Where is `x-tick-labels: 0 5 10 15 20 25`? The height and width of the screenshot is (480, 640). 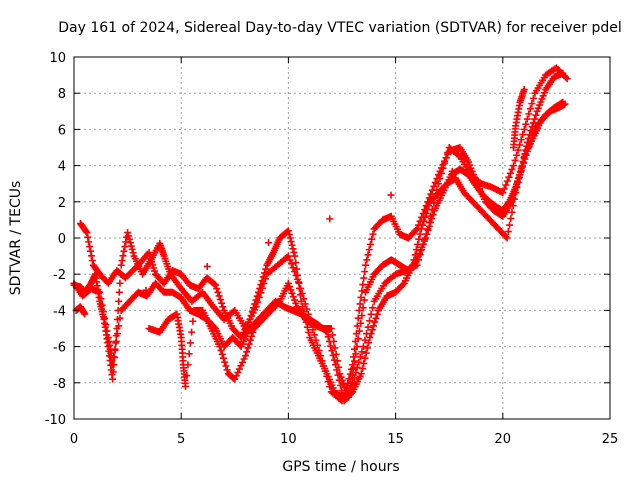 x-tick-labels: 0 5 10 15 20 25 is located at coordinates (344, 439).